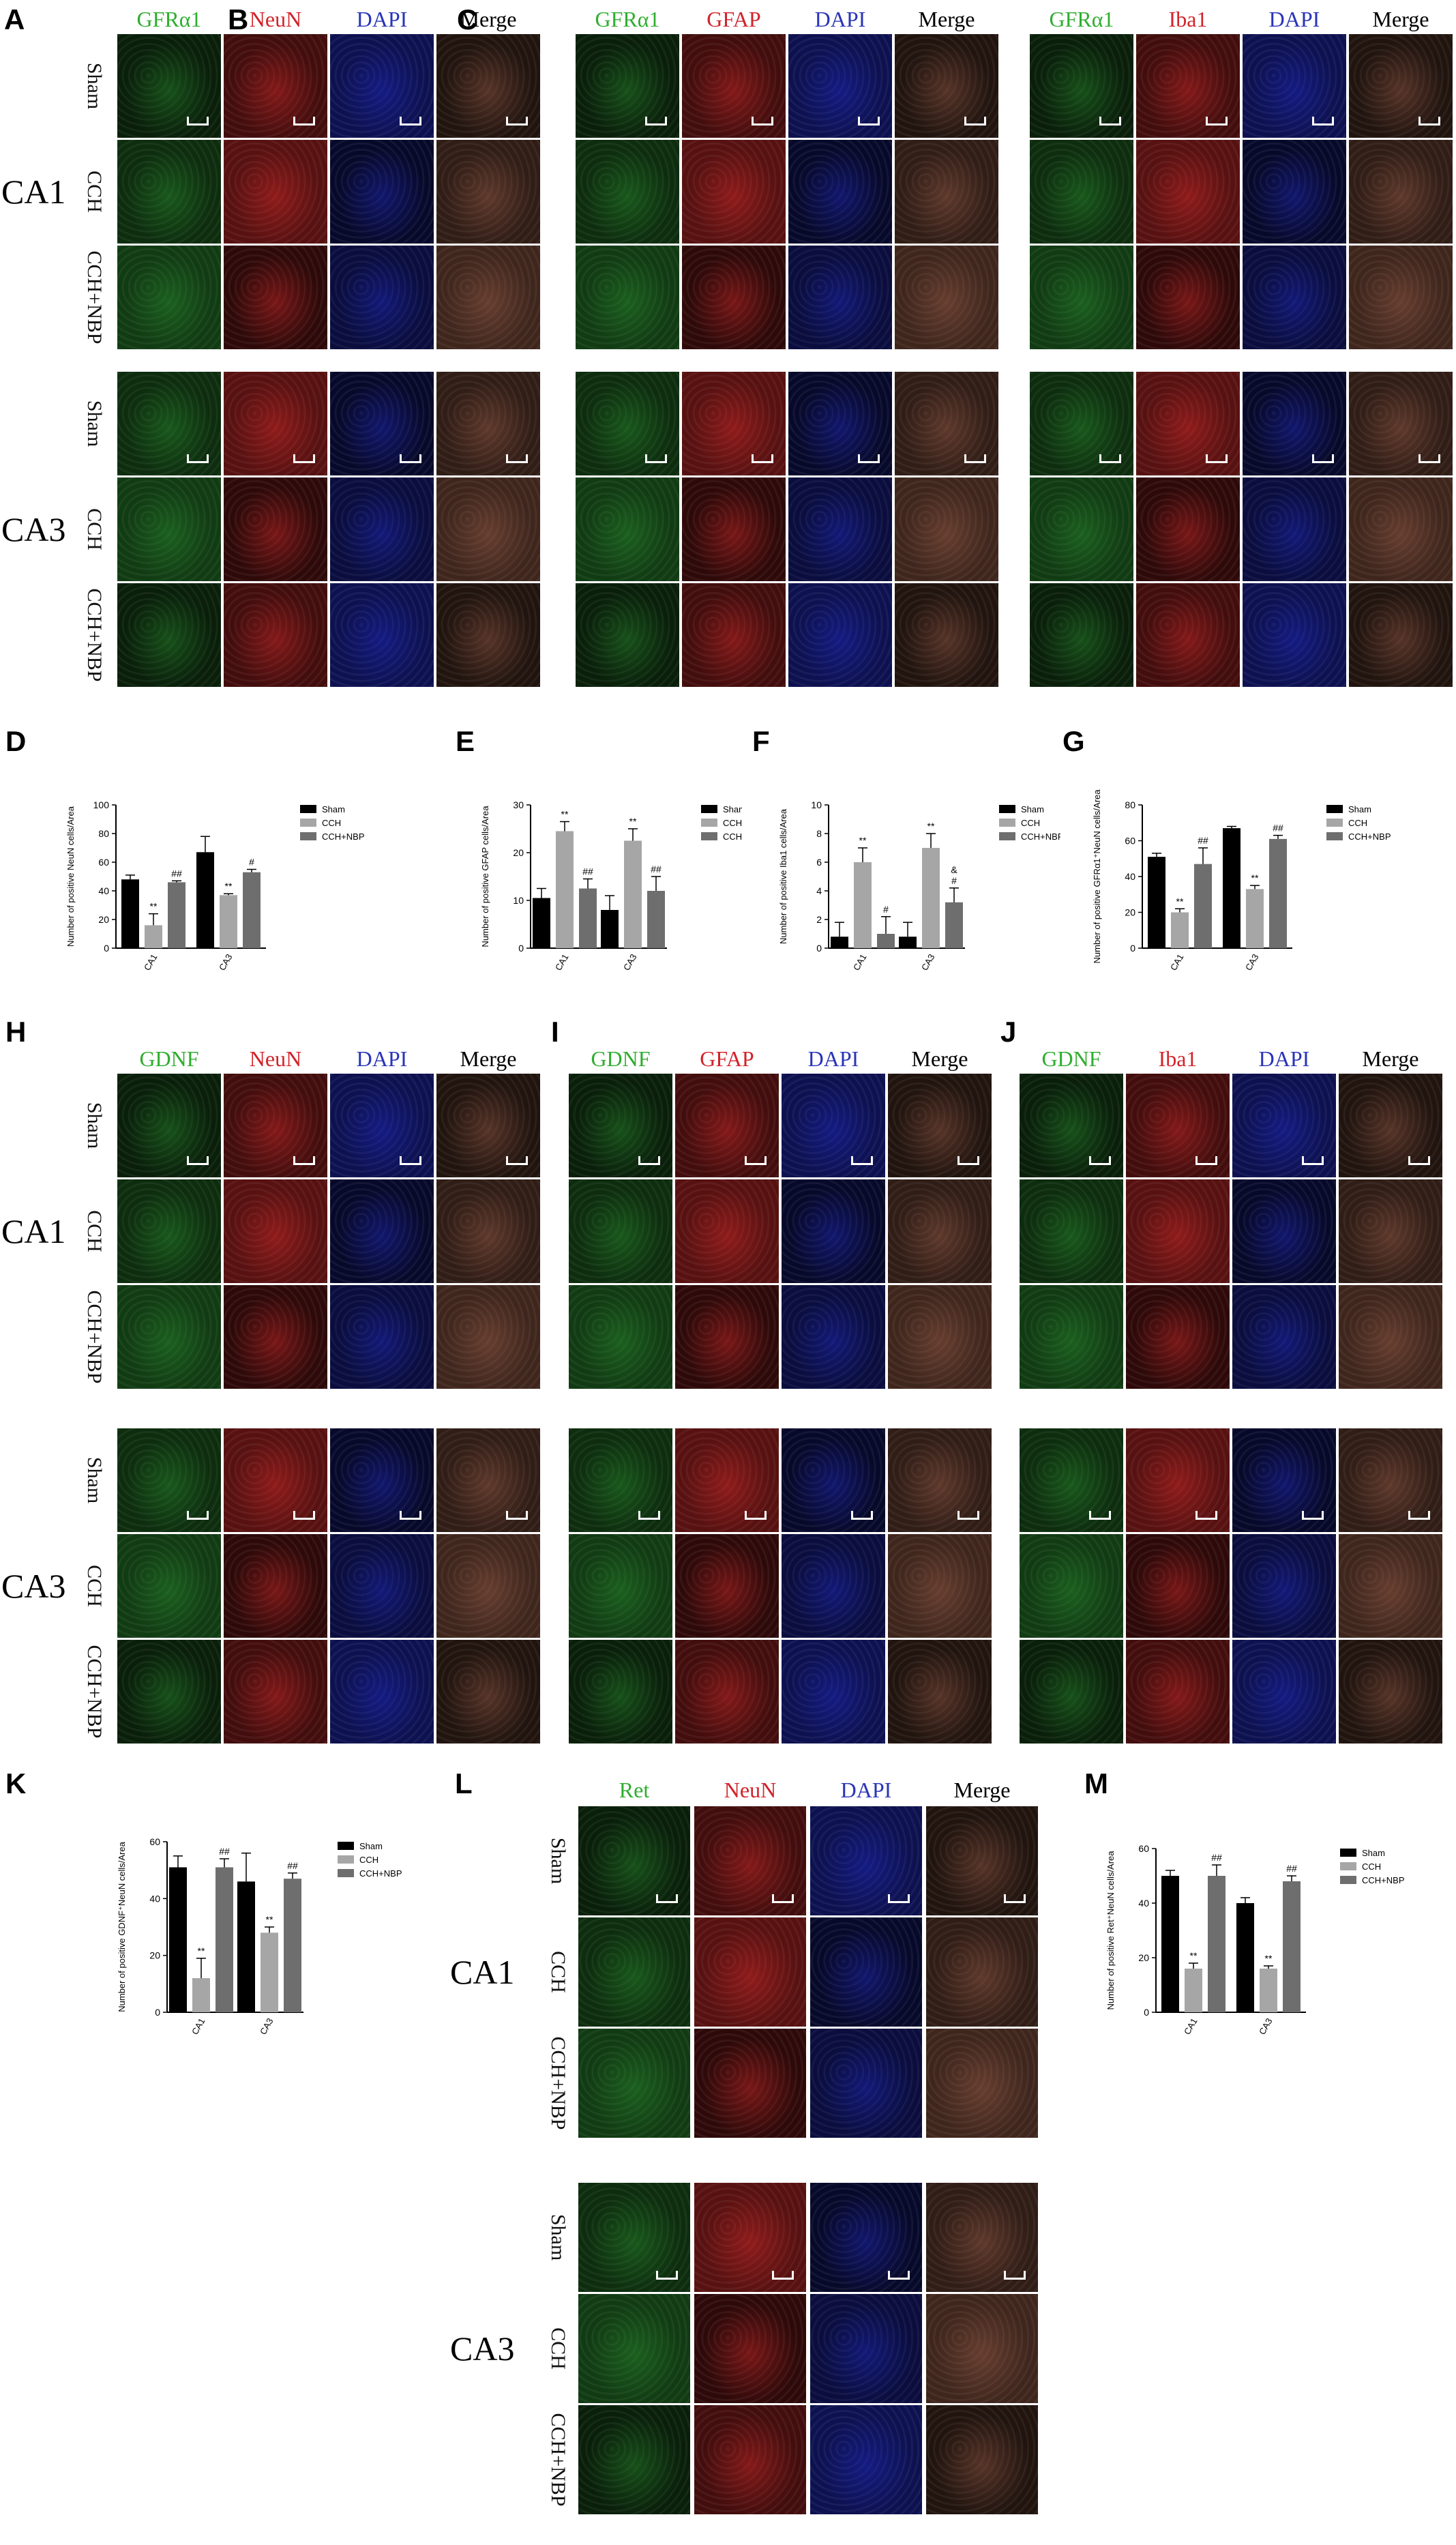  I want to click on channel-header-h-neun: NeuN, so click(275, 1058).